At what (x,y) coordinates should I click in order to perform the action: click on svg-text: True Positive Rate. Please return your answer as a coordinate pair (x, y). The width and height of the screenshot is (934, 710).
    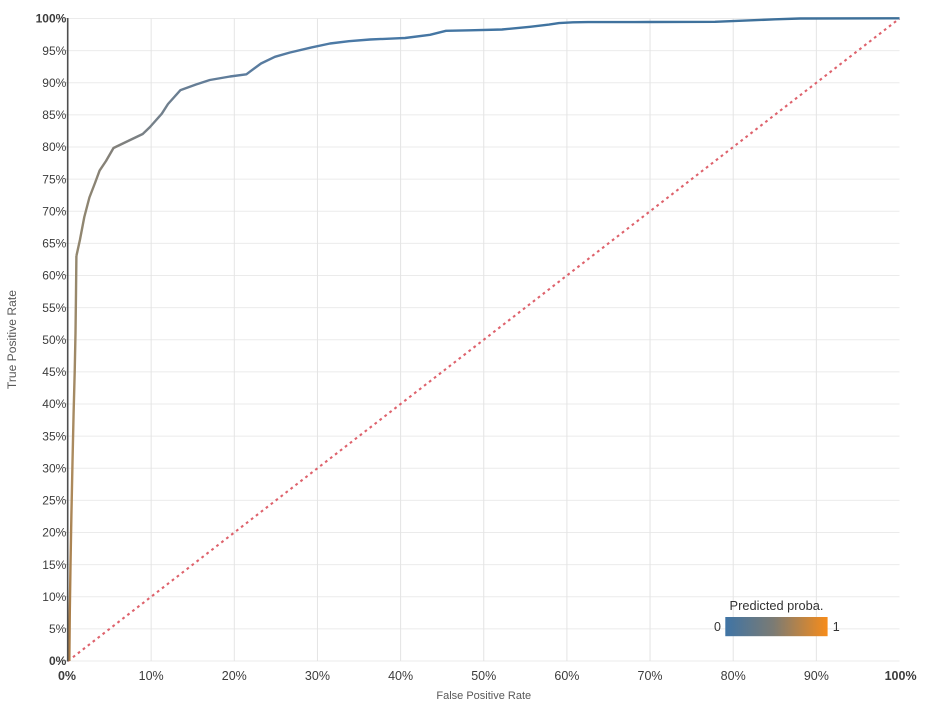
    Looking at the image, I should click on (12, 339).